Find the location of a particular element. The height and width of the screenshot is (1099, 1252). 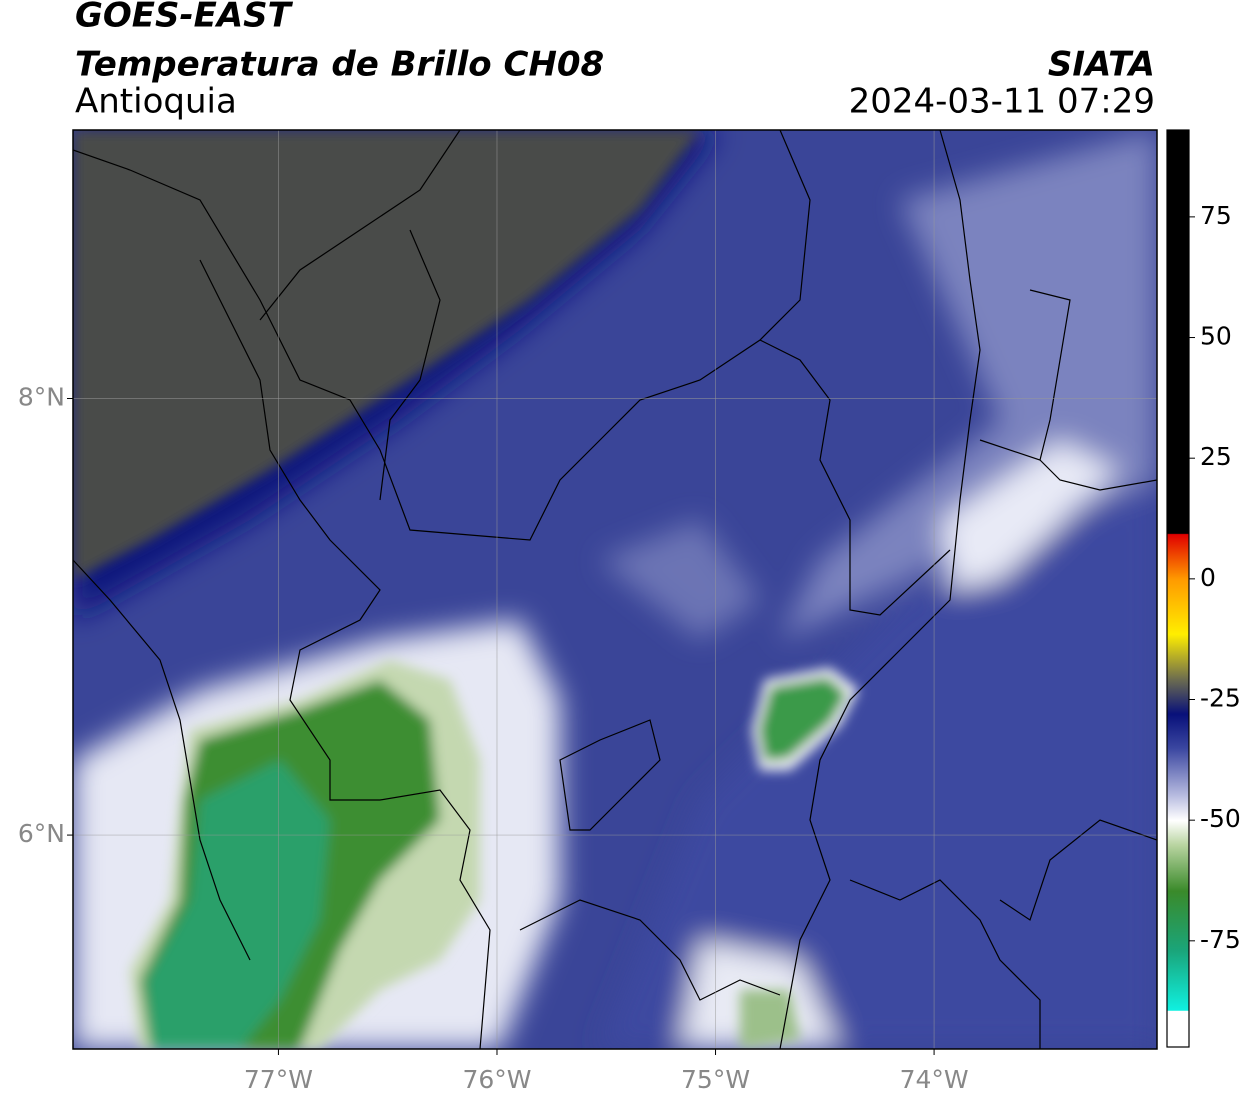

x-tick-label: 76°W is located at coordinates (496, 1079).